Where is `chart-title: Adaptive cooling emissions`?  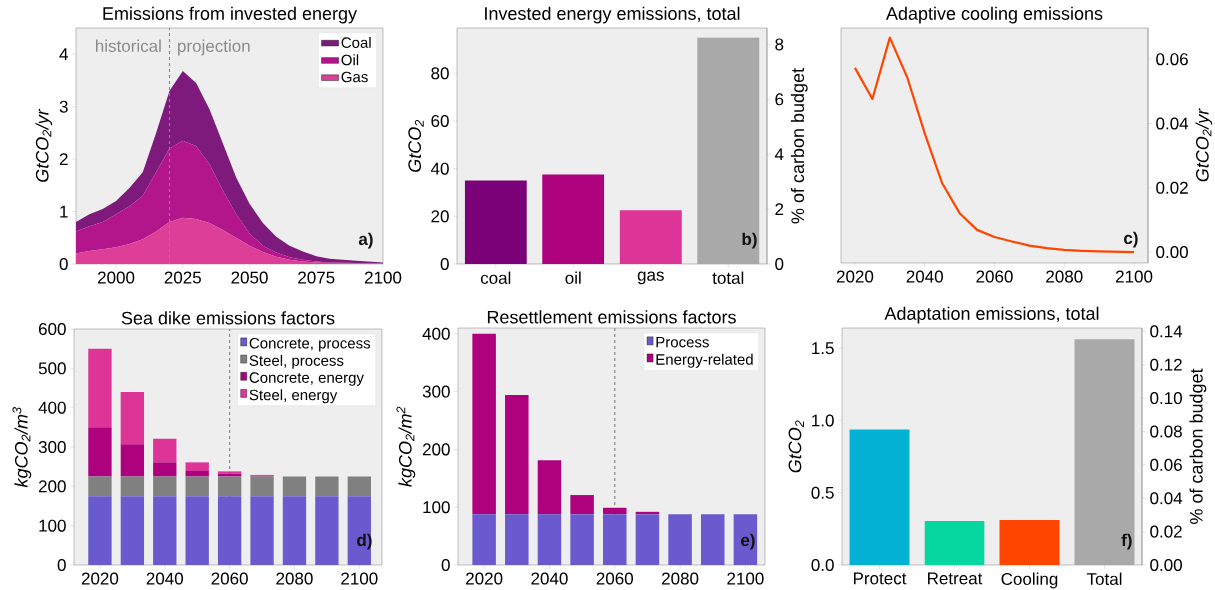
chart-title: Adaptive cooling emissions is located at coordinates (994, 15).